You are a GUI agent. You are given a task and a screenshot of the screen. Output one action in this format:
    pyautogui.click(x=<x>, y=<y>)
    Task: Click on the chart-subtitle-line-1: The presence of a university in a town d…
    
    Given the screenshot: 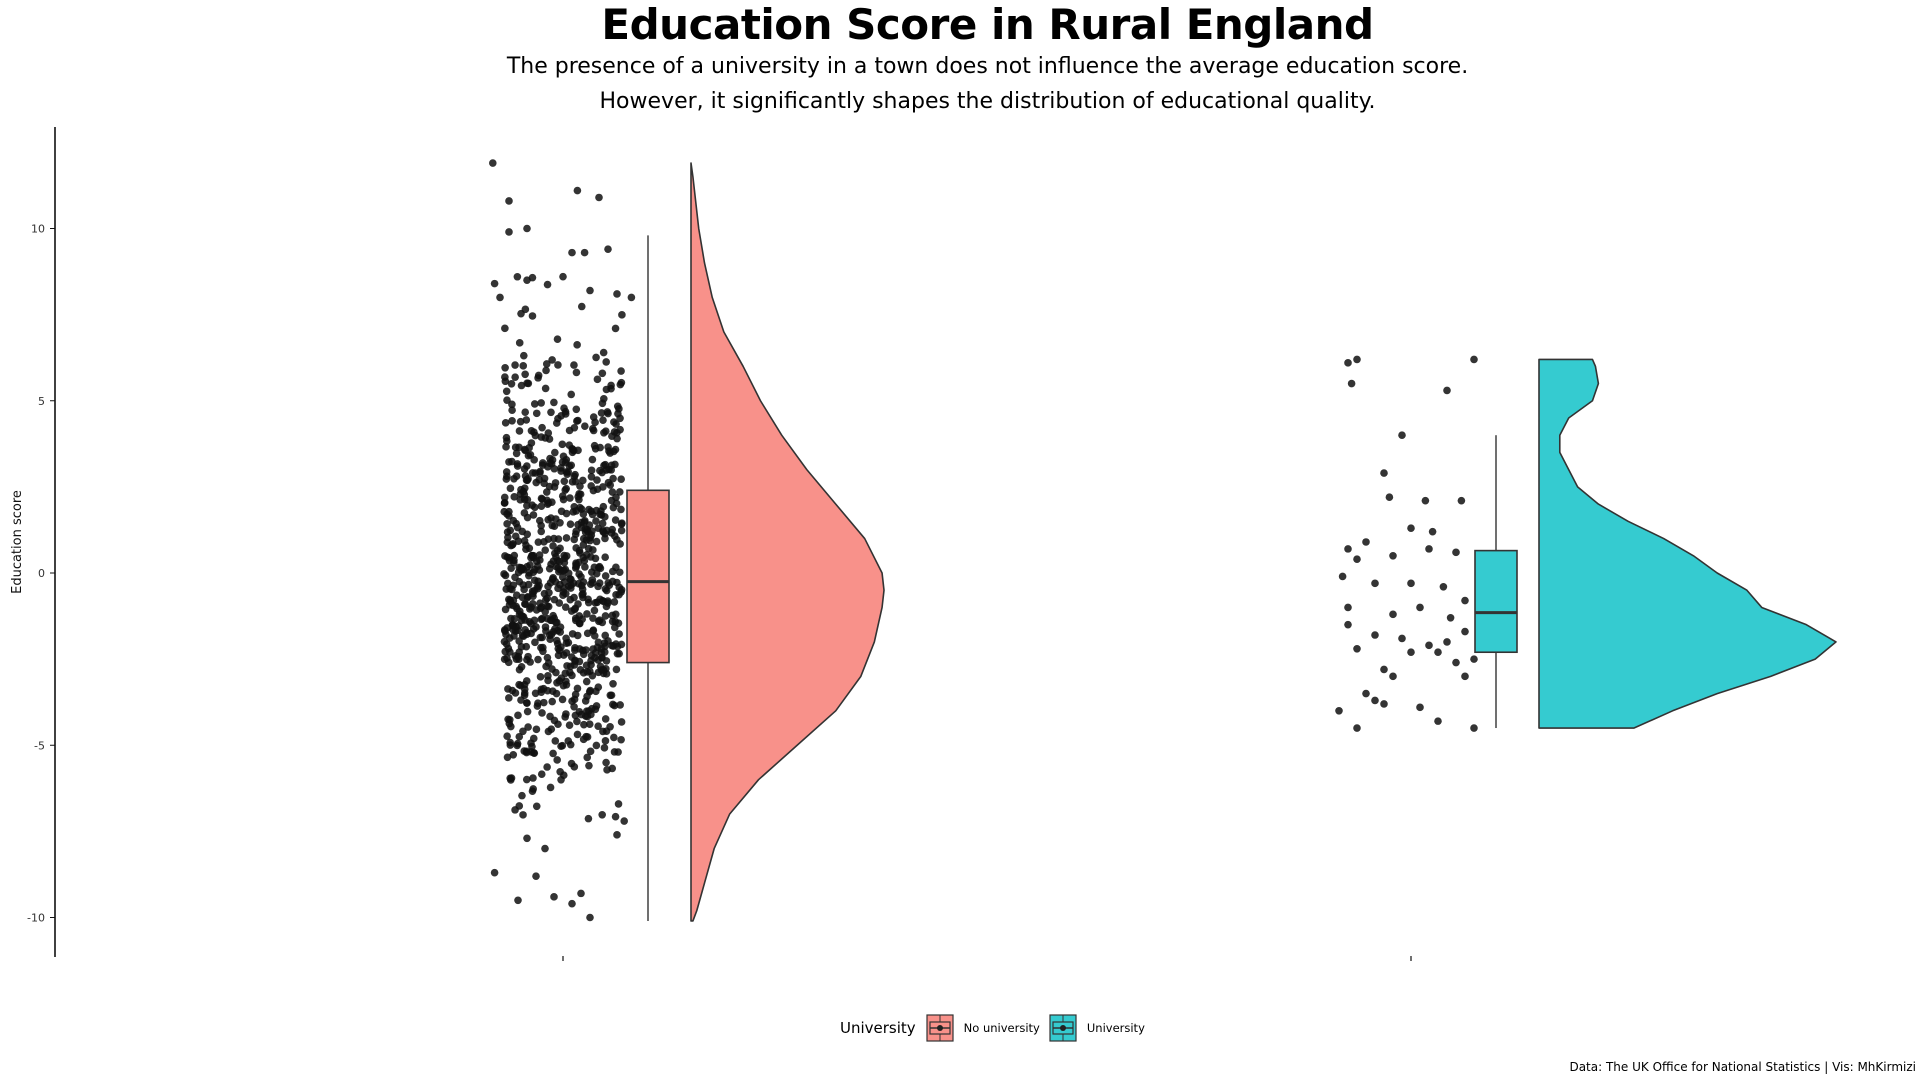 What is the action you would take?
    pyautogui.click(x=987, y=66)
    